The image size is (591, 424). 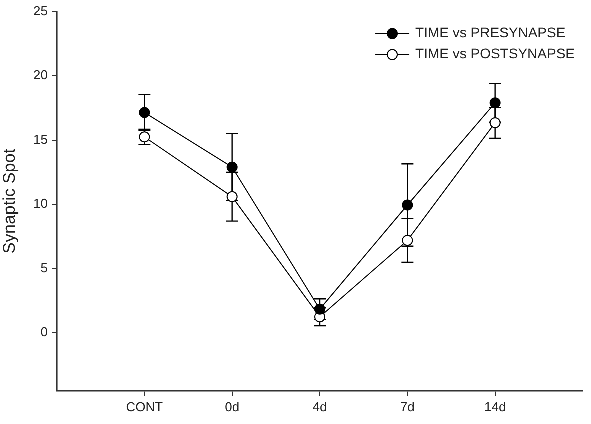 I want to click on y-tick-label: 20, so click(x=41, y=75).